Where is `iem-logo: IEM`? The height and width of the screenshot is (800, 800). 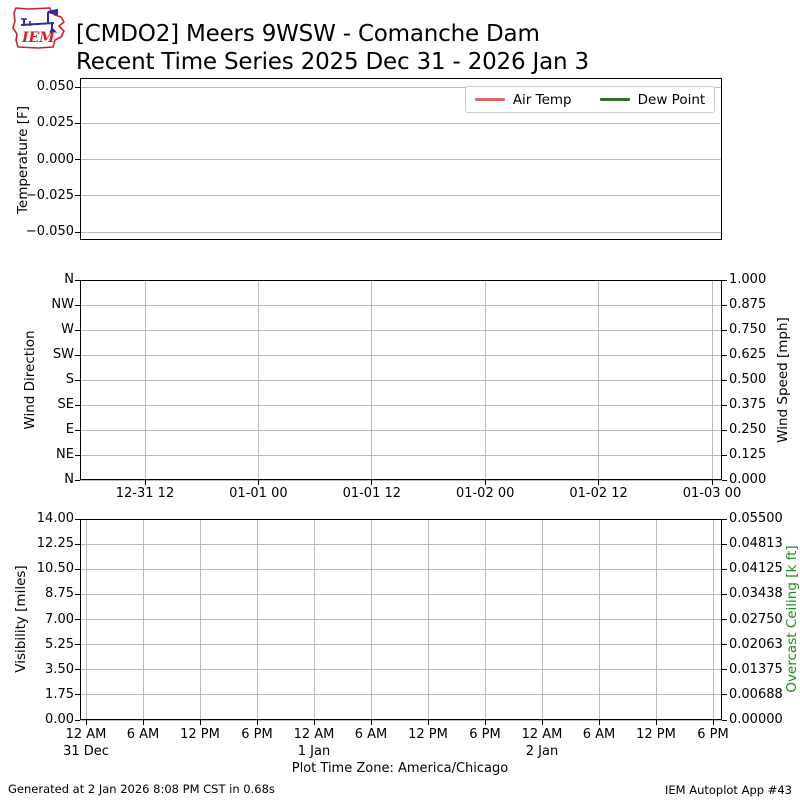
iem-logo: IEM is located at coordinates (38, 28).